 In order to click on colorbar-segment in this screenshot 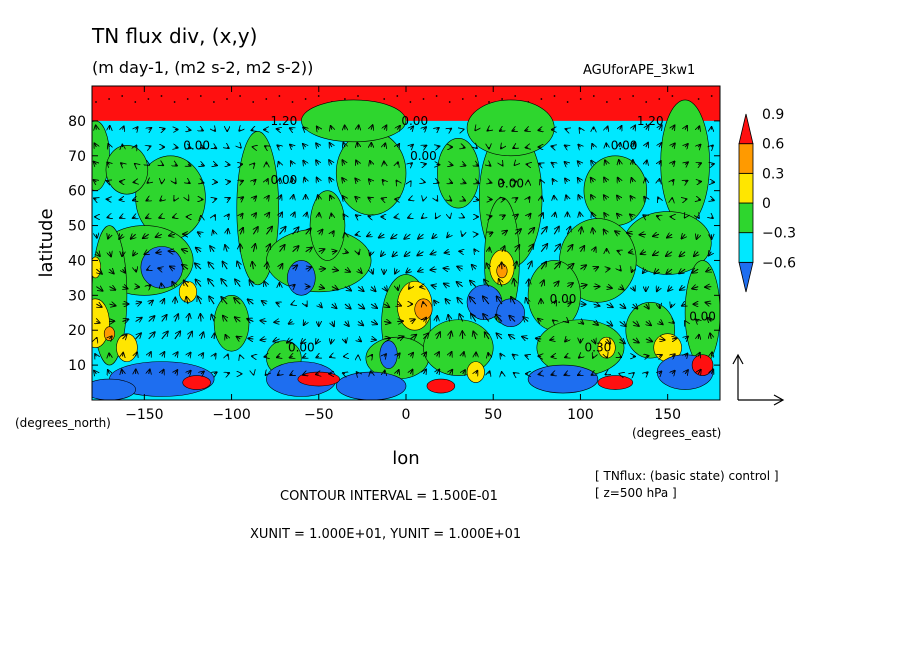, I will do `click(746, 247)`.